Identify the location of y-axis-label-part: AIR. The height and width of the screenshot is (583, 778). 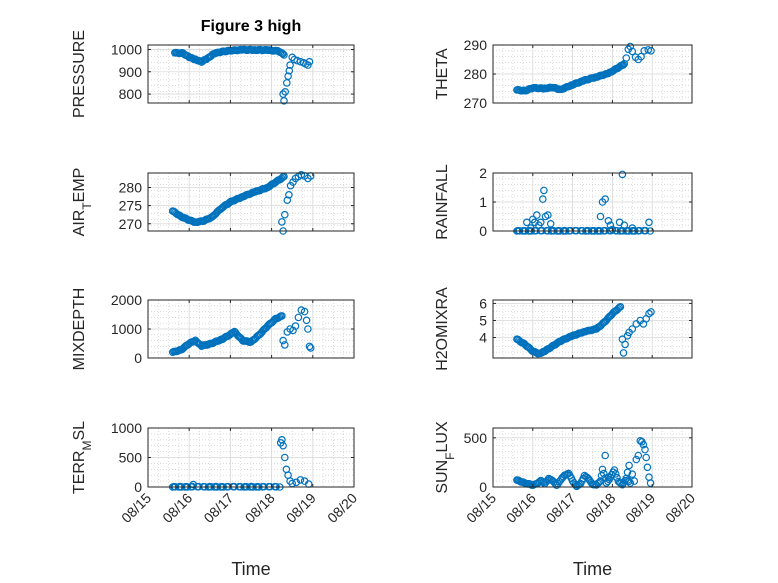
(79, 223).